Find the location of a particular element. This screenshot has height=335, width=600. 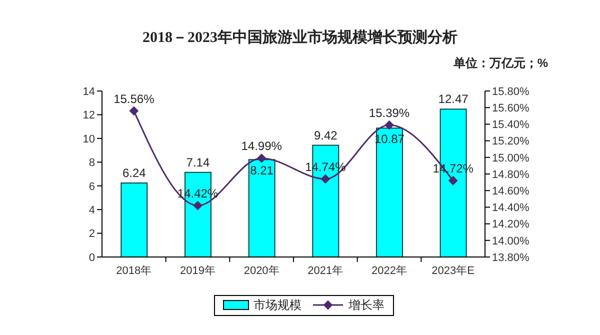

data-label: 15.39% is located at coordinates (389, 113).